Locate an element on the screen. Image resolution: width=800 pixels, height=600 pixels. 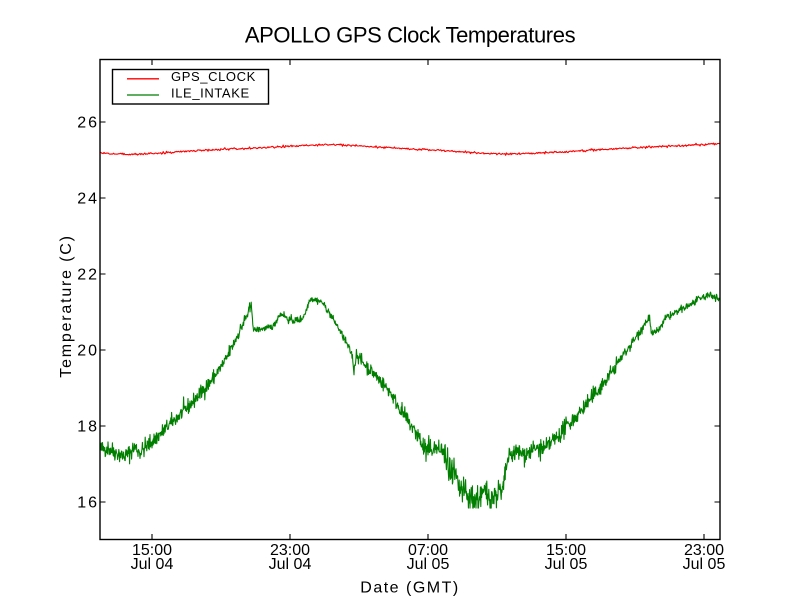
svg-text: 26 is located at coordinates (88, 122).